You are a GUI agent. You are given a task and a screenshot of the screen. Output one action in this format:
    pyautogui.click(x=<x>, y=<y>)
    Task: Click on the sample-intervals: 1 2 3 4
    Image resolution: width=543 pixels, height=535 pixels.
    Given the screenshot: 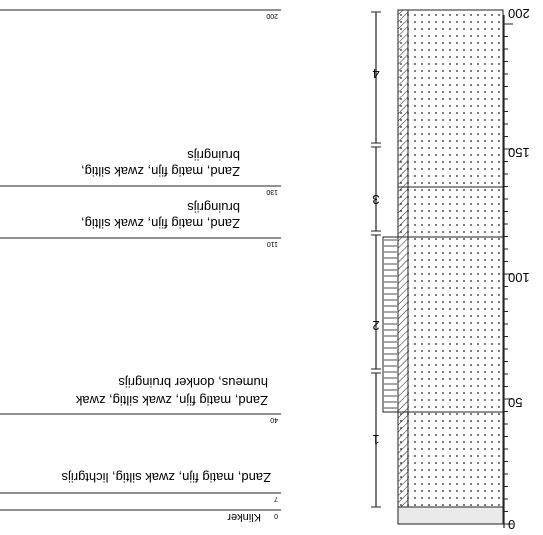 What is the action you would take?
    pyautogui.click(x=376, y=259)
    